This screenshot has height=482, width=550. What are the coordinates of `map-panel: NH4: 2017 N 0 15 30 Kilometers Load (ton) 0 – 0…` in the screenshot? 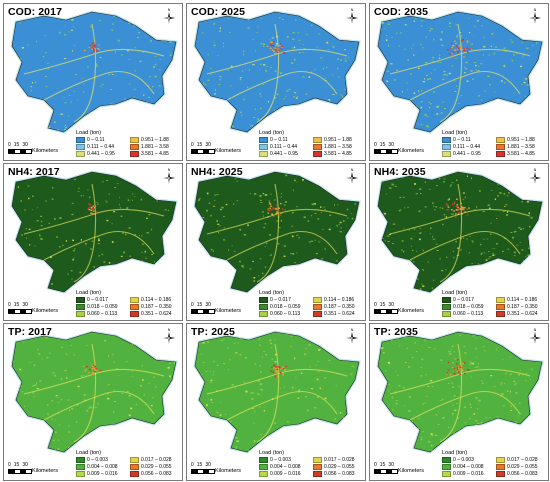 It's located at (93, 242).